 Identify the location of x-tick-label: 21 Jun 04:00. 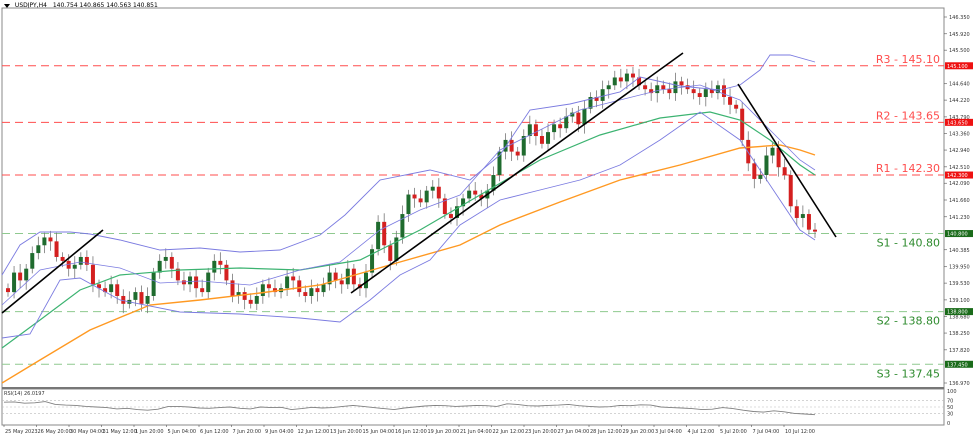
(476, 432).